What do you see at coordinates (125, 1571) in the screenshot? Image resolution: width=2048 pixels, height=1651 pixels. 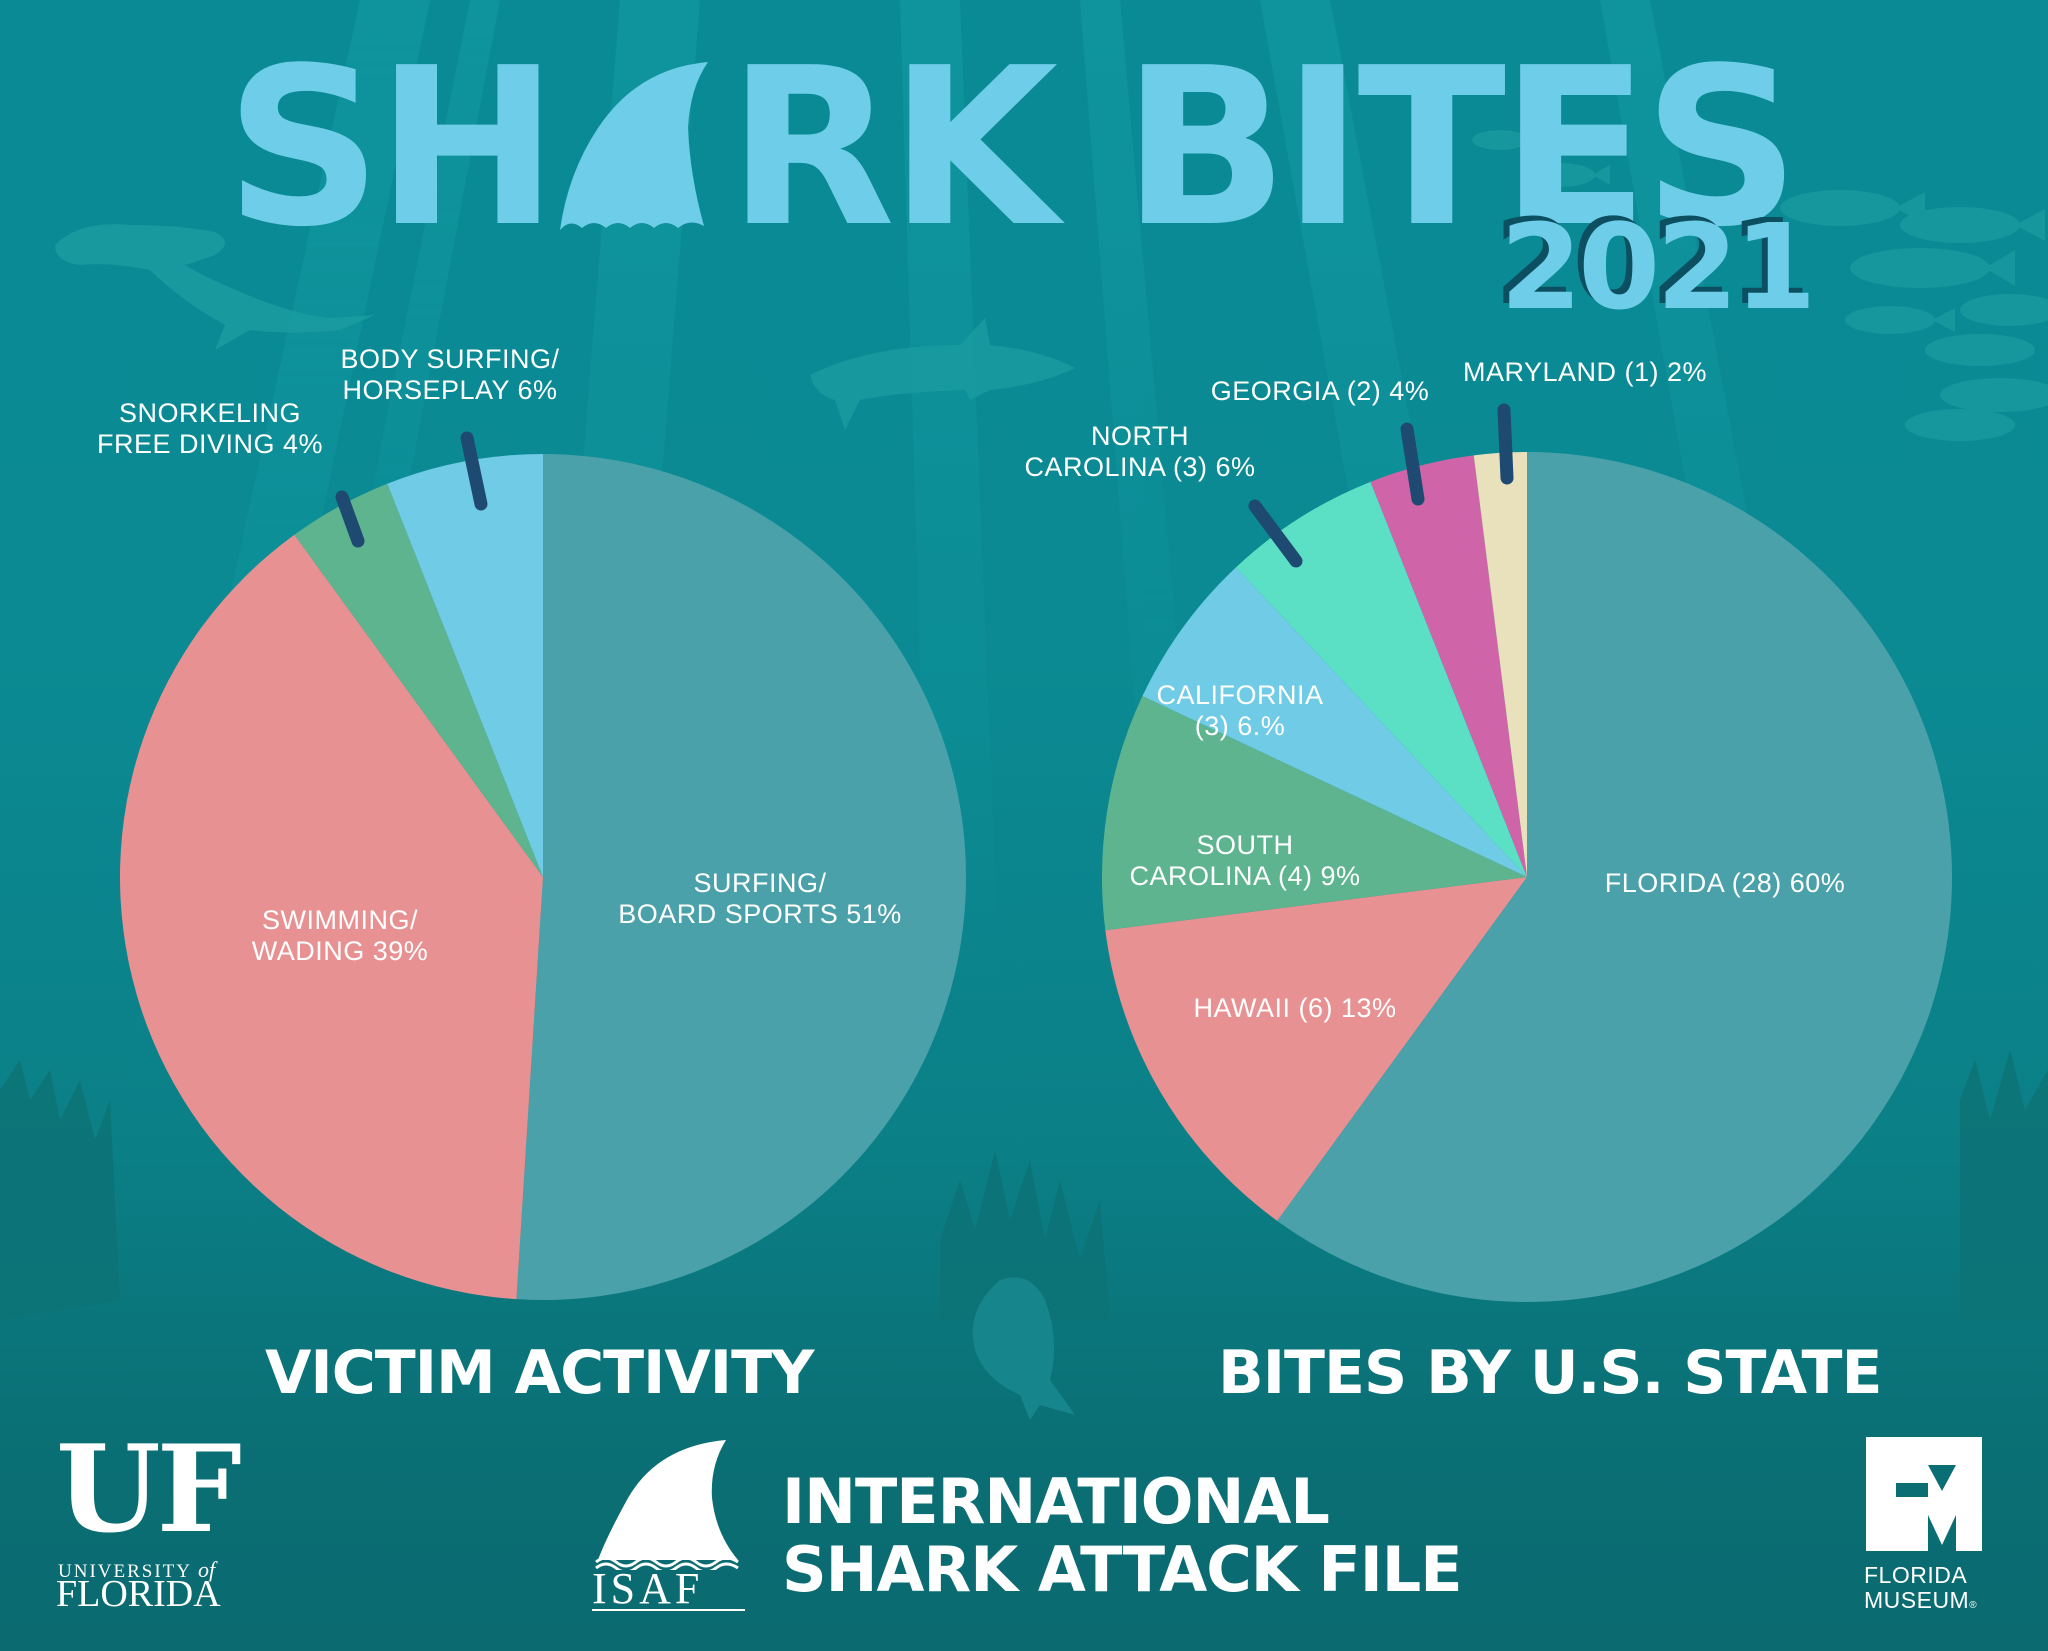 I see `uf-university-text: UNIVERSITY` at bounding box center [125, 1571].